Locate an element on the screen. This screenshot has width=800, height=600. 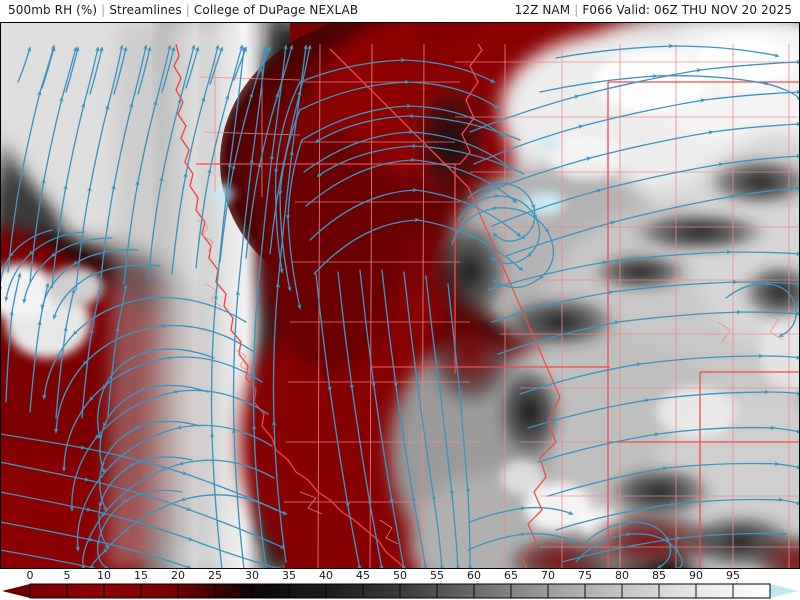
colorbar-tick-label: 15 is located at coordinates (141, 575).